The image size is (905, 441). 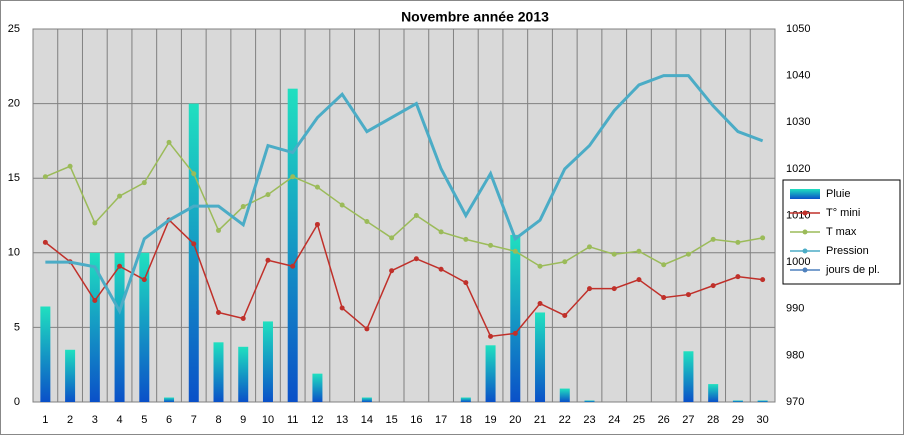 What do you see at coordinates (268, 420) in the screenshot?
I see `x-tick-label: 10` at bounding box center [268, 420].